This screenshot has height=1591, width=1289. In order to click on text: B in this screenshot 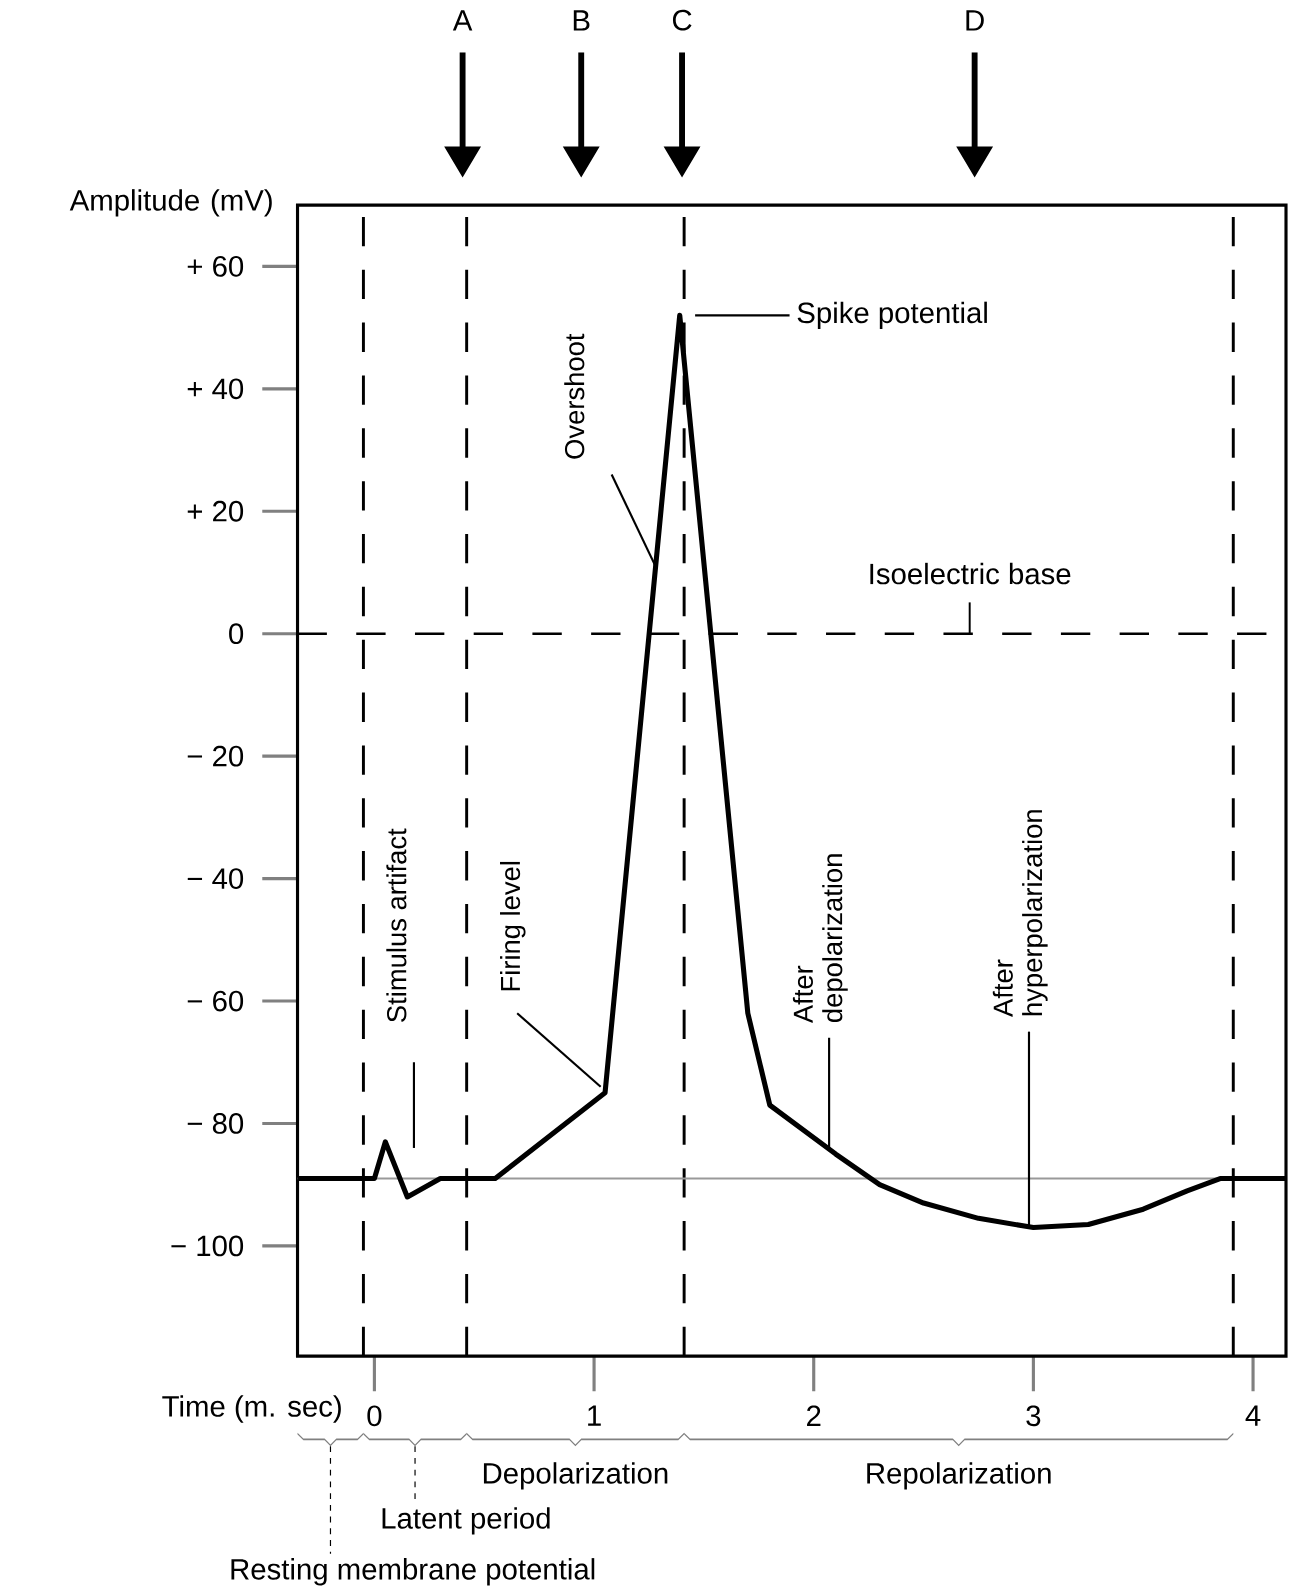, I will do `click(581, 20)`.